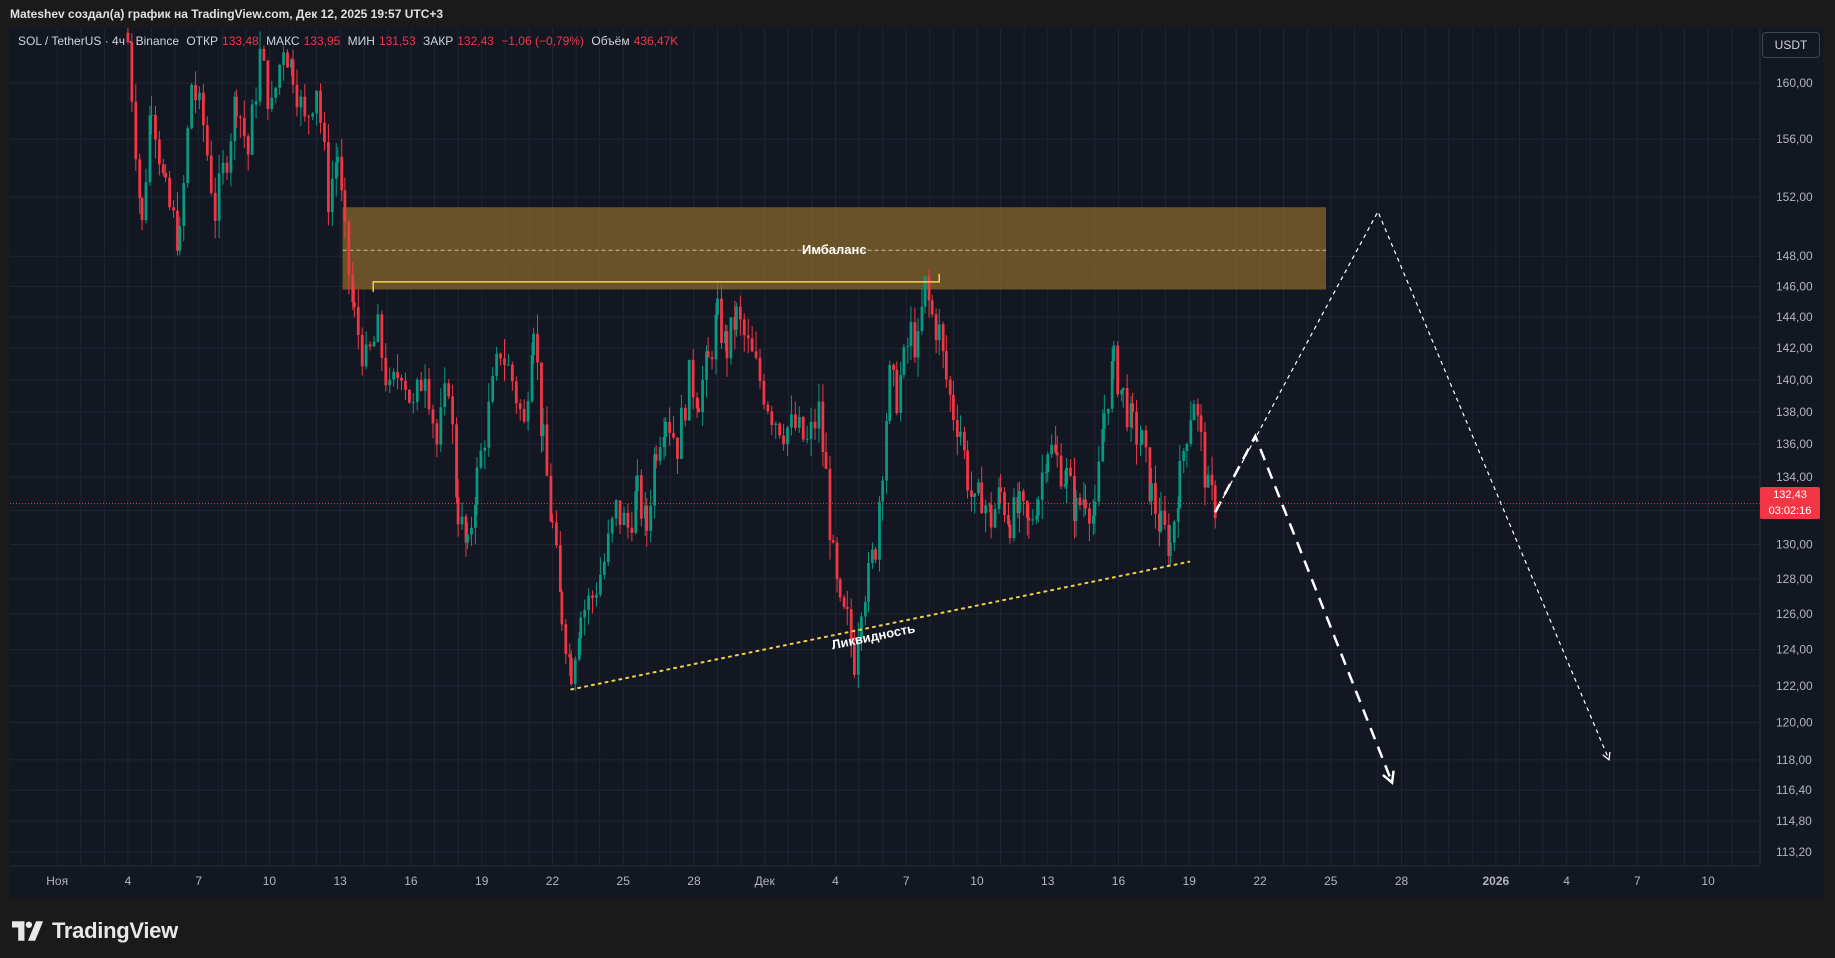 This screenshot has width=1835, height=958. Describe the element at coordinates (95, 931) in the screenshot. I see `brand: TradingView` at that location.